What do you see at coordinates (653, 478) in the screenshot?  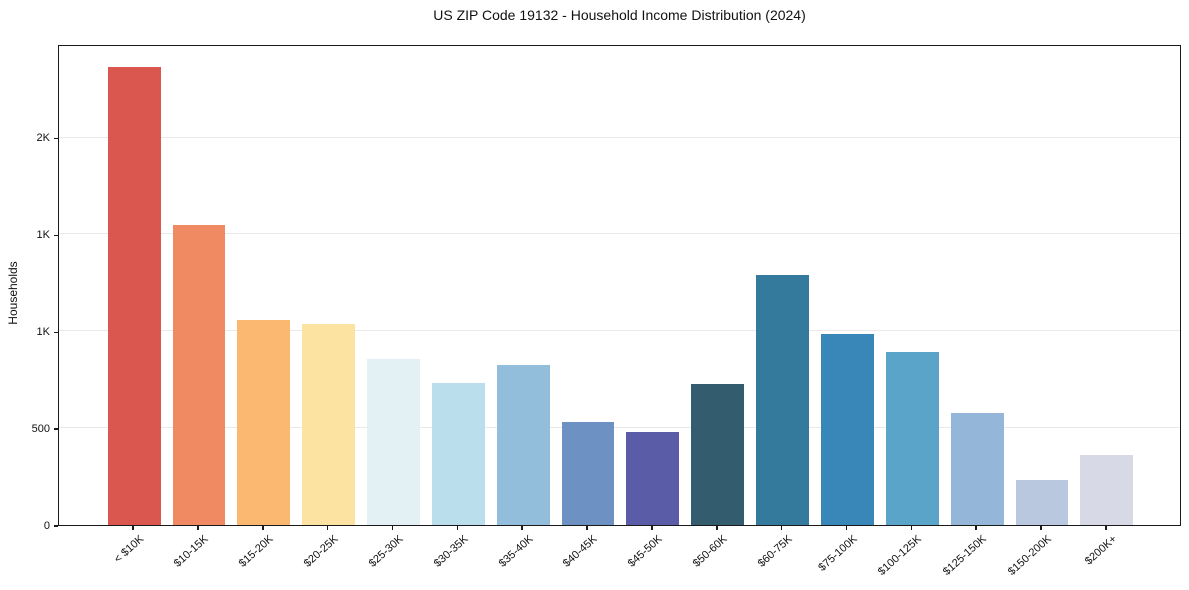 I see `bar-$45-50K` at bounding box center [653, 478].